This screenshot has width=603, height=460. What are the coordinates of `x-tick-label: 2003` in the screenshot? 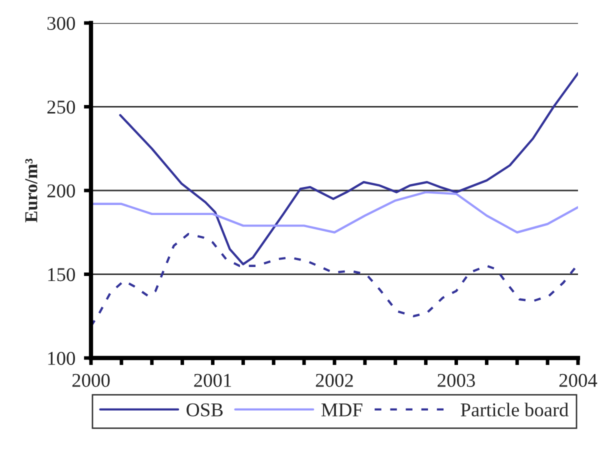 It's located at (456, 380).